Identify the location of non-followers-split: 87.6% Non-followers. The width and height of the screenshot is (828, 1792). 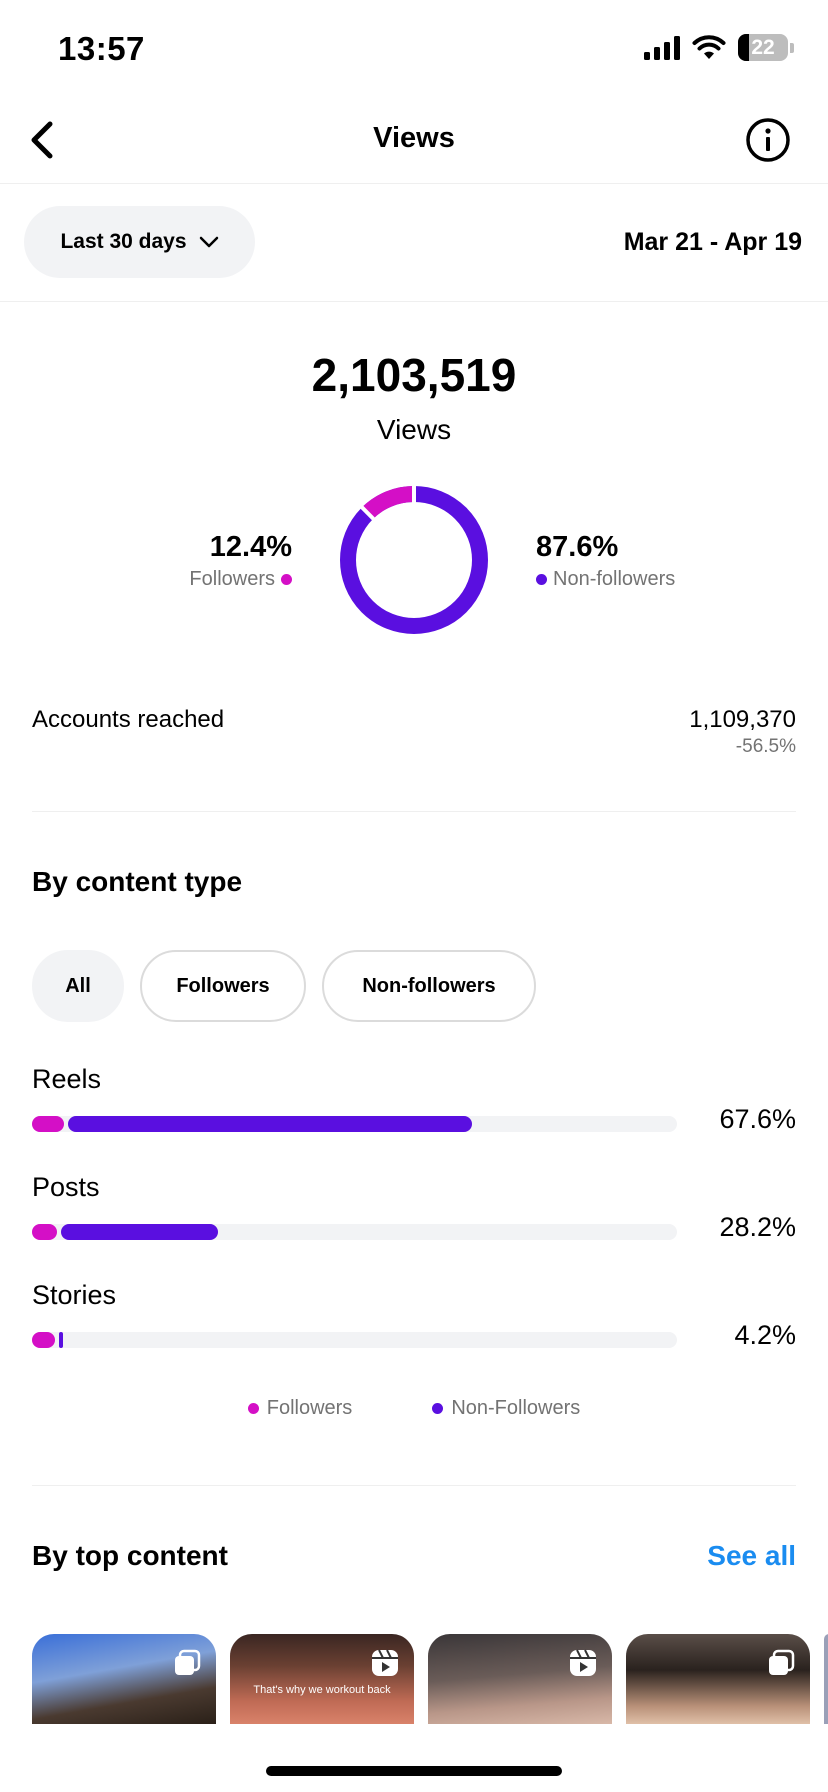
(605, 561).